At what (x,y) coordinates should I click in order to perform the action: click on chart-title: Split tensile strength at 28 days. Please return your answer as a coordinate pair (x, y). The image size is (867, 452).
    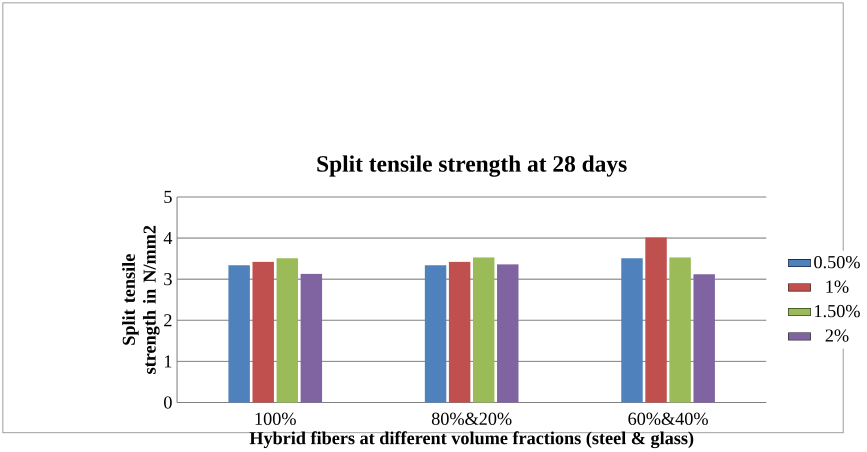
    Looking at the image, I should click on (472, 166).